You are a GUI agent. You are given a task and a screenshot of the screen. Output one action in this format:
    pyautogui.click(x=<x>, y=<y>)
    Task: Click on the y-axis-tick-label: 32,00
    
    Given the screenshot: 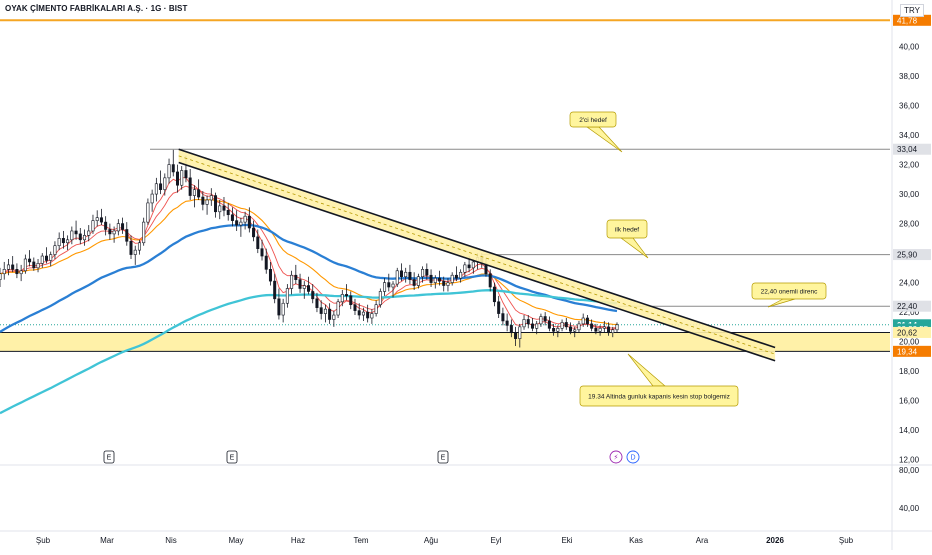 What is the action you would take?
    pyautogui.click(x=909, y=165)
    